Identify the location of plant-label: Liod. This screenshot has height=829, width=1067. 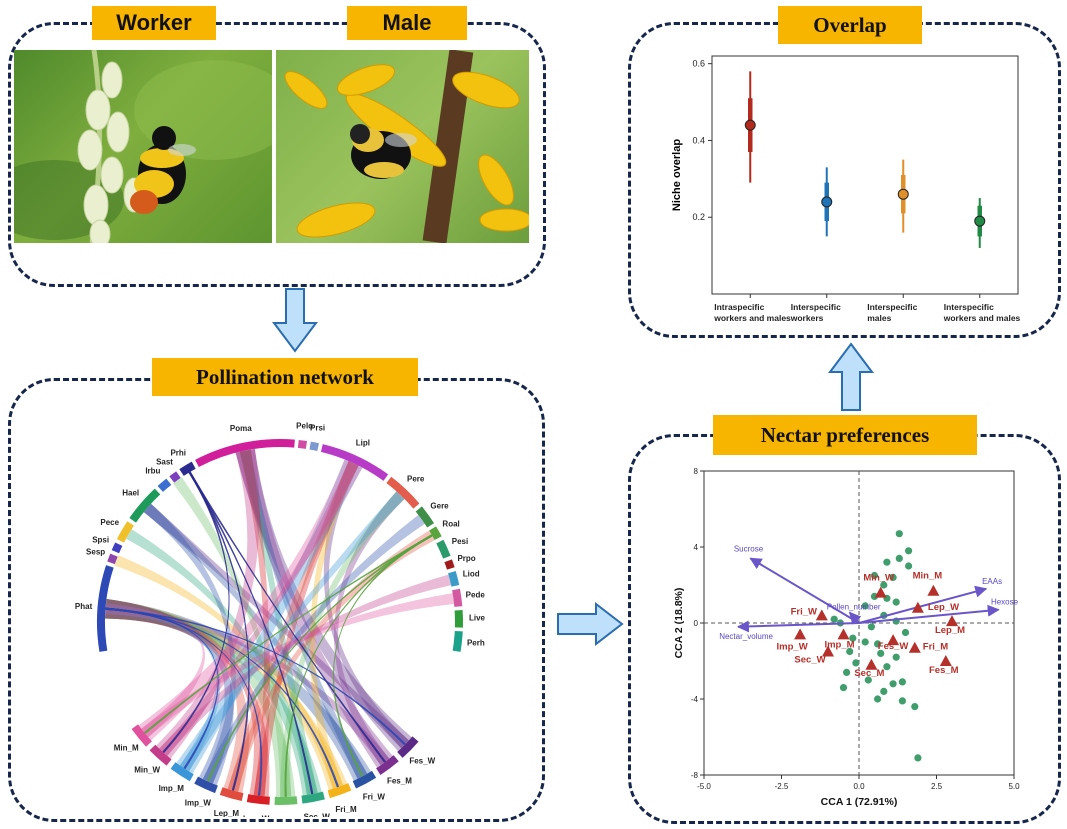
(471, 574).